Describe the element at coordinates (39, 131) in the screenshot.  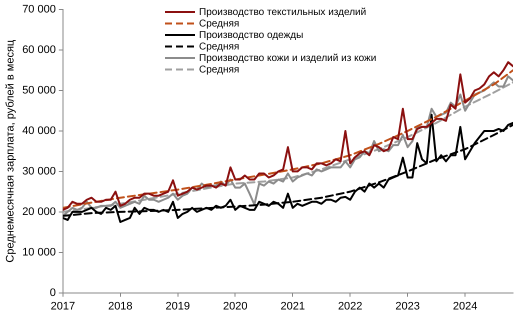
I see `y-tick-label: 40 000` at that location.